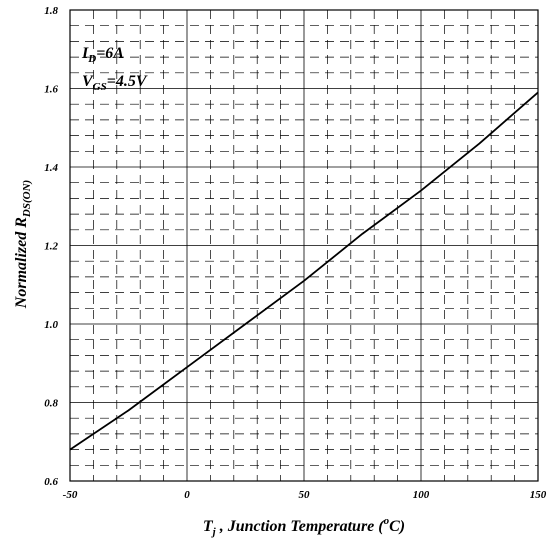 Image resolution: width=553 pixels, height=539 pixels. Describe the element at coordinates (304, 526) in the screenshot. I see `x-axis-title: Tj , Junction Temperature (oC)` at that location.